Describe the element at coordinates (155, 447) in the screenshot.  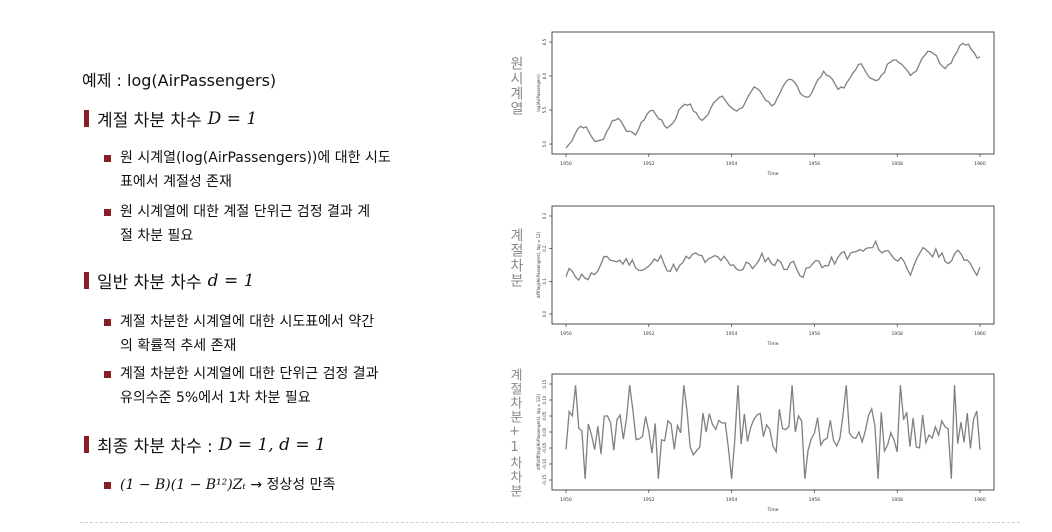
I see `section-label: 최종 차분 차수 :` at that location.